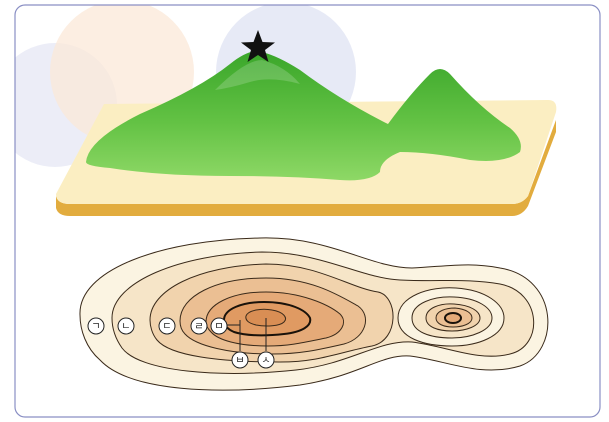 The width and height of the screenshot is (609, 422). I want to click on contour-label-7: ㅅ, so click(266, 360).